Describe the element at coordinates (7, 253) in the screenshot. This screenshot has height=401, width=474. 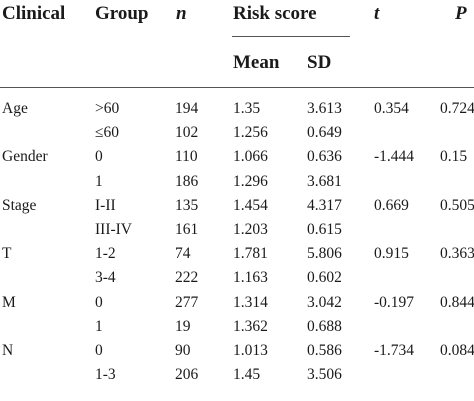
I see `cell-clinical: T` at that location.